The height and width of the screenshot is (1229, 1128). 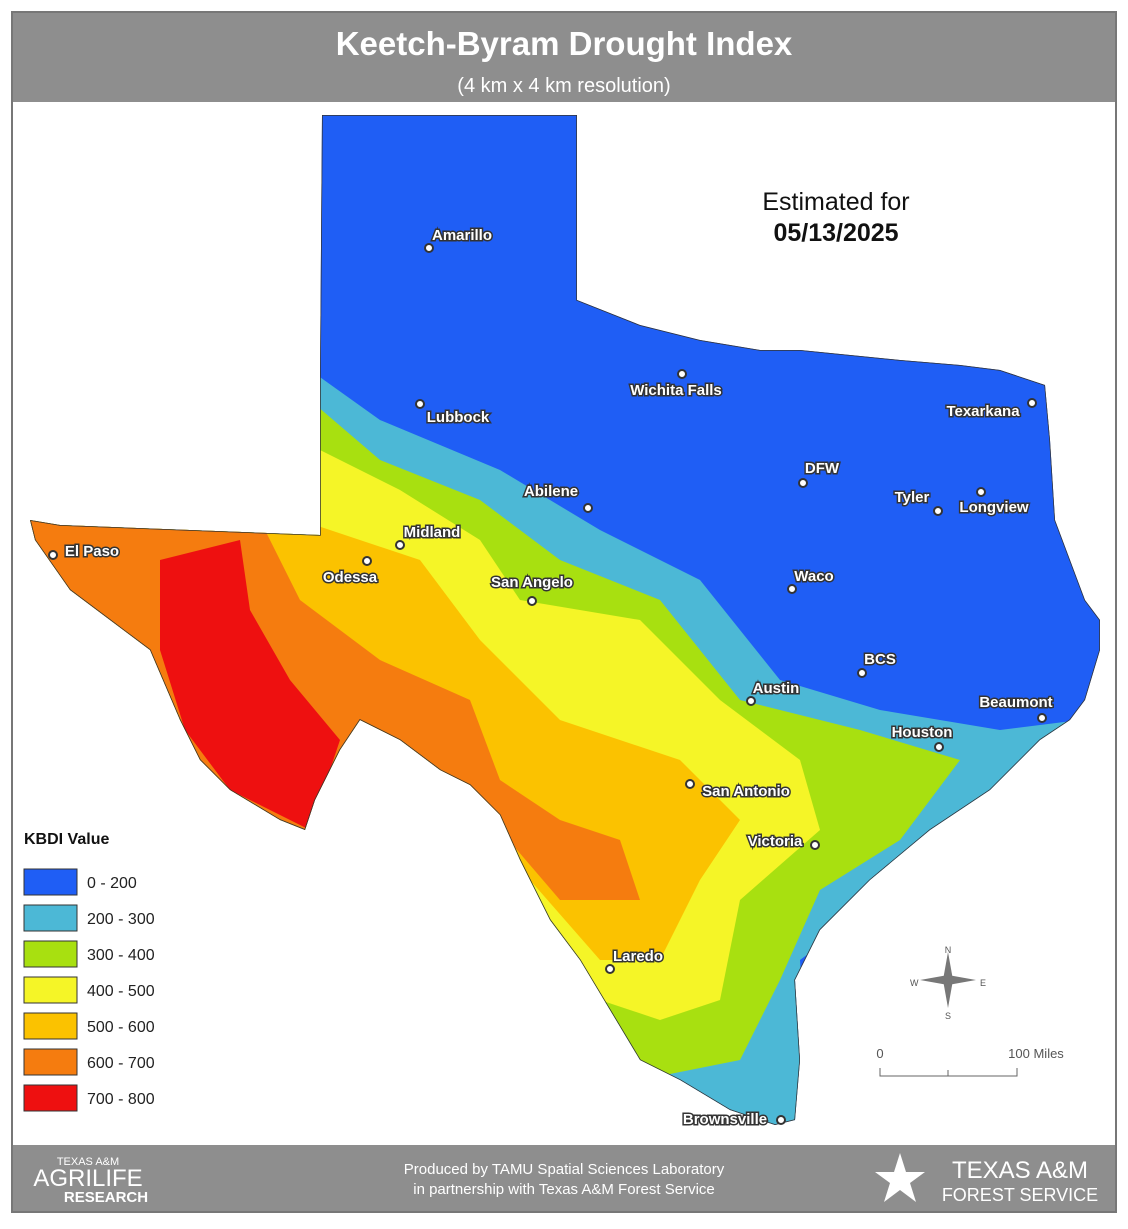 What do you see at coordinates (87, 1178) in the screenshot?
I see `left-logo-2: AGRILIFE` at bounding box center [87, 1178].